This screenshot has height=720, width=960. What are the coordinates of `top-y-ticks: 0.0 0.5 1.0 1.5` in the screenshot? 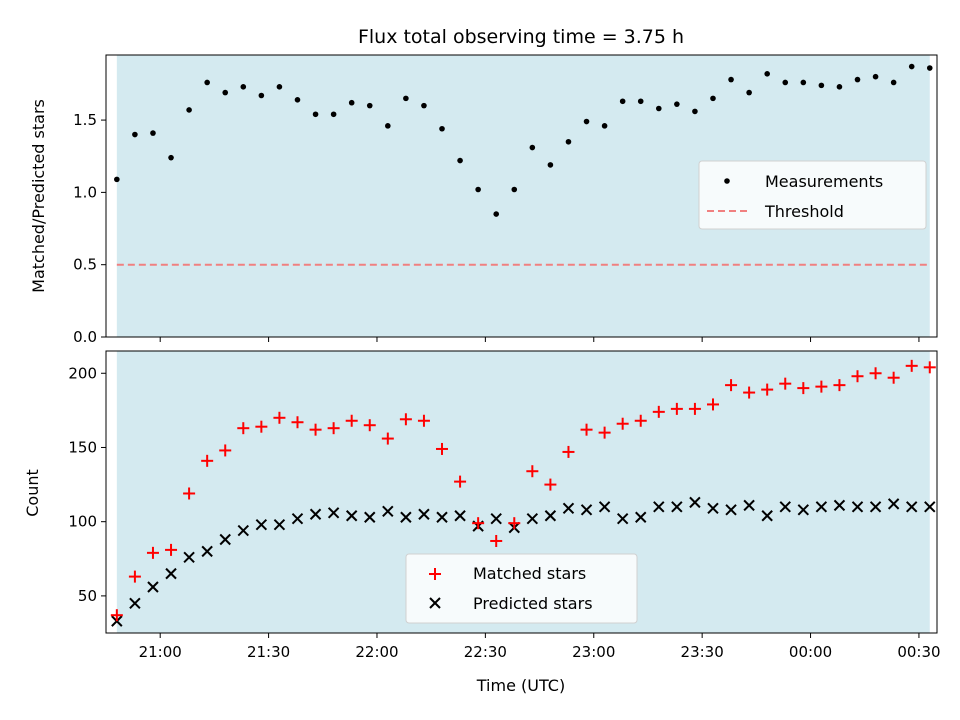 It's located at (89, 228).